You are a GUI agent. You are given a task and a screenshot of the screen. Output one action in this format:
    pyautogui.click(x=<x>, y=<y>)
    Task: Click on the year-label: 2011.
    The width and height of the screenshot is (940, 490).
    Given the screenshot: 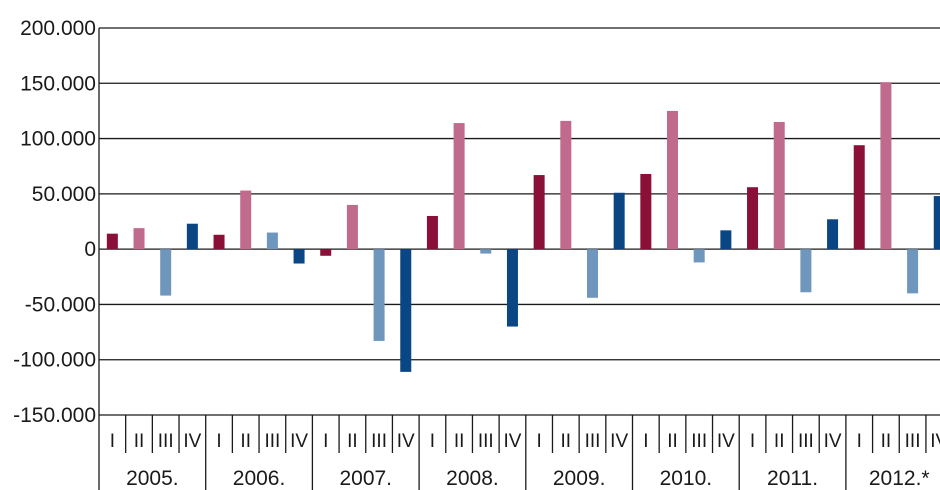 What is the action you would take?
    pyautogui.click(x=792, y=478)
    